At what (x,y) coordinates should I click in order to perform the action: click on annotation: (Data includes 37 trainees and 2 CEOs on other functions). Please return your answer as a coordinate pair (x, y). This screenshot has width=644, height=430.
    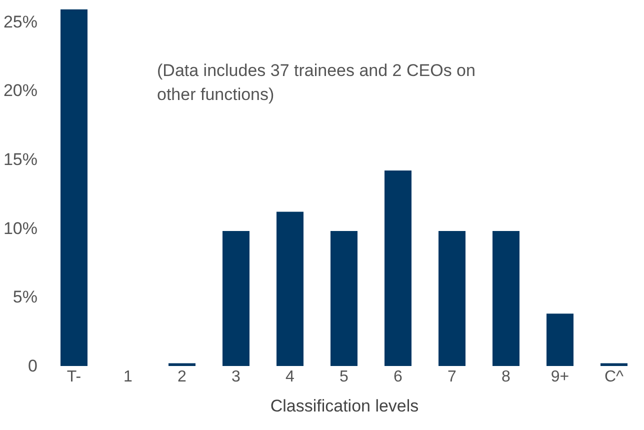
    Looking at the image, I should click on (316, 82).